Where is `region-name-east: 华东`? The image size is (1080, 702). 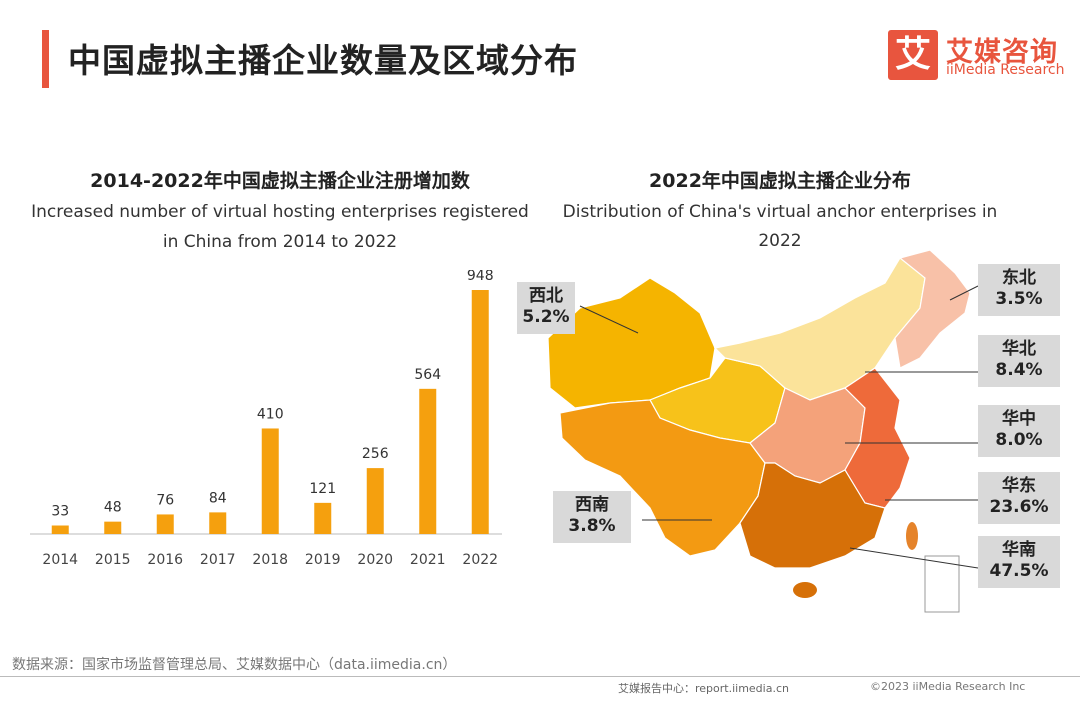 region-name-east: 华东 is located at coordinates (1019, 486).